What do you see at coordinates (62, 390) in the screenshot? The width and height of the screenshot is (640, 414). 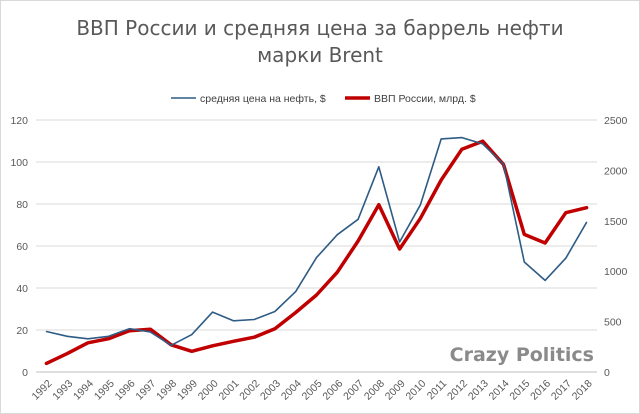 I see `x-tick-label: 1993` at bounding box center [62, 390].